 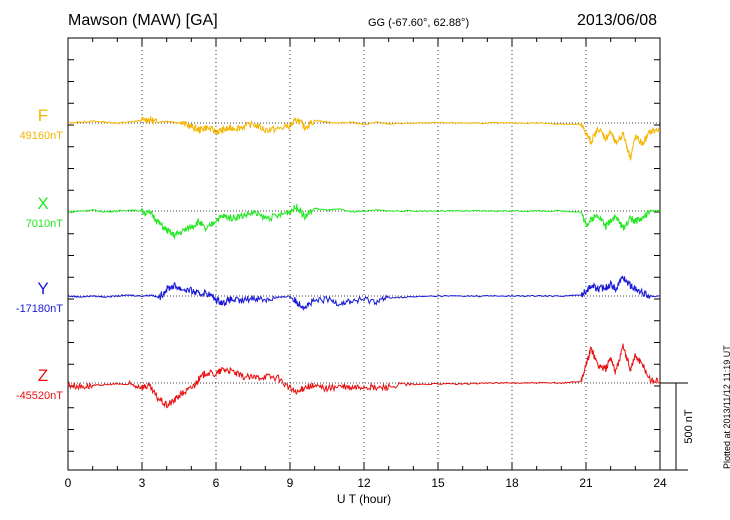 What do you see at coordinates (677, 426) in the screenshot?
I see `scale-bar: 500 nT` at bounding box center [677, 426].